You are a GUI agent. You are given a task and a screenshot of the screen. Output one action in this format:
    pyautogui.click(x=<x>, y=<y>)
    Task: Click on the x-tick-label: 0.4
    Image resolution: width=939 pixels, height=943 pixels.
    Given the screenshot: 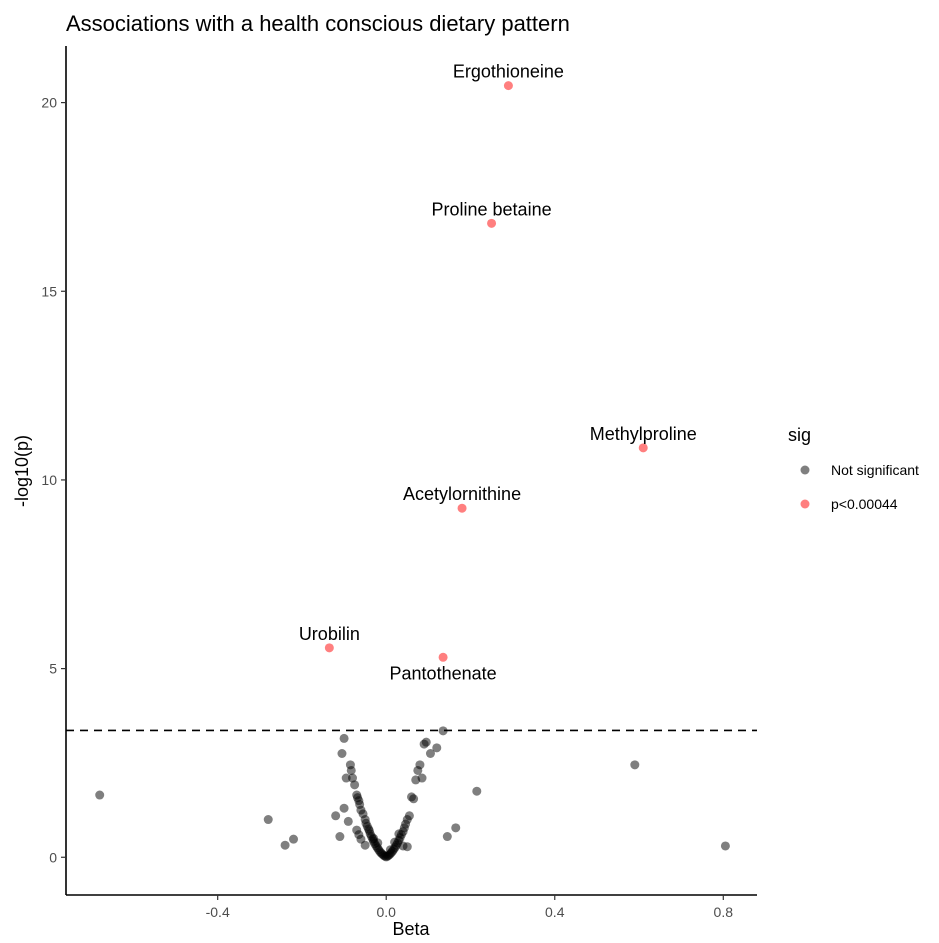 What is the action you would take?
    pyautogui.click(x=555, y=912)
    